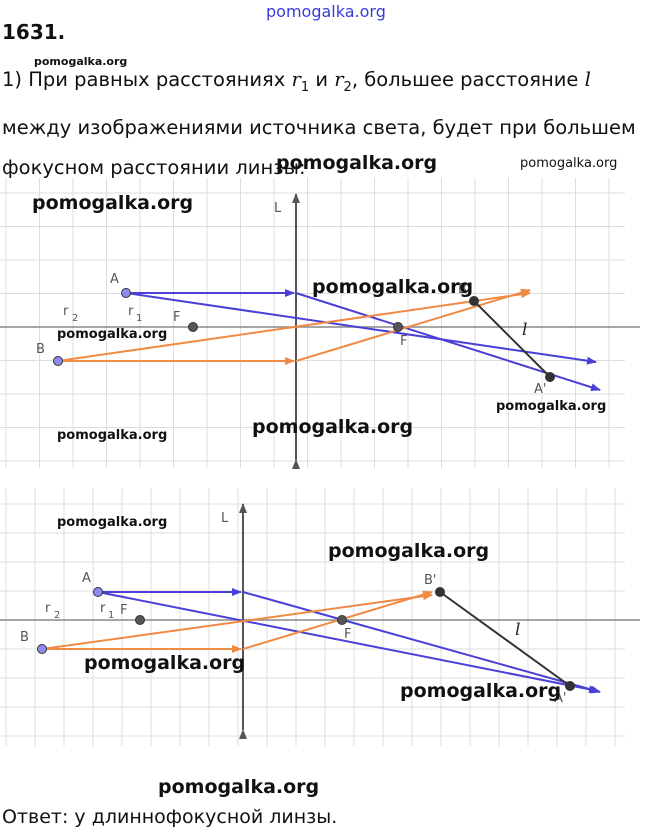 The width and height of the screenshot is (647, 832). What do you see at coordinates (587, 79) in the screenshot?
I see `symbol: l` at bounding box center [587, 79].